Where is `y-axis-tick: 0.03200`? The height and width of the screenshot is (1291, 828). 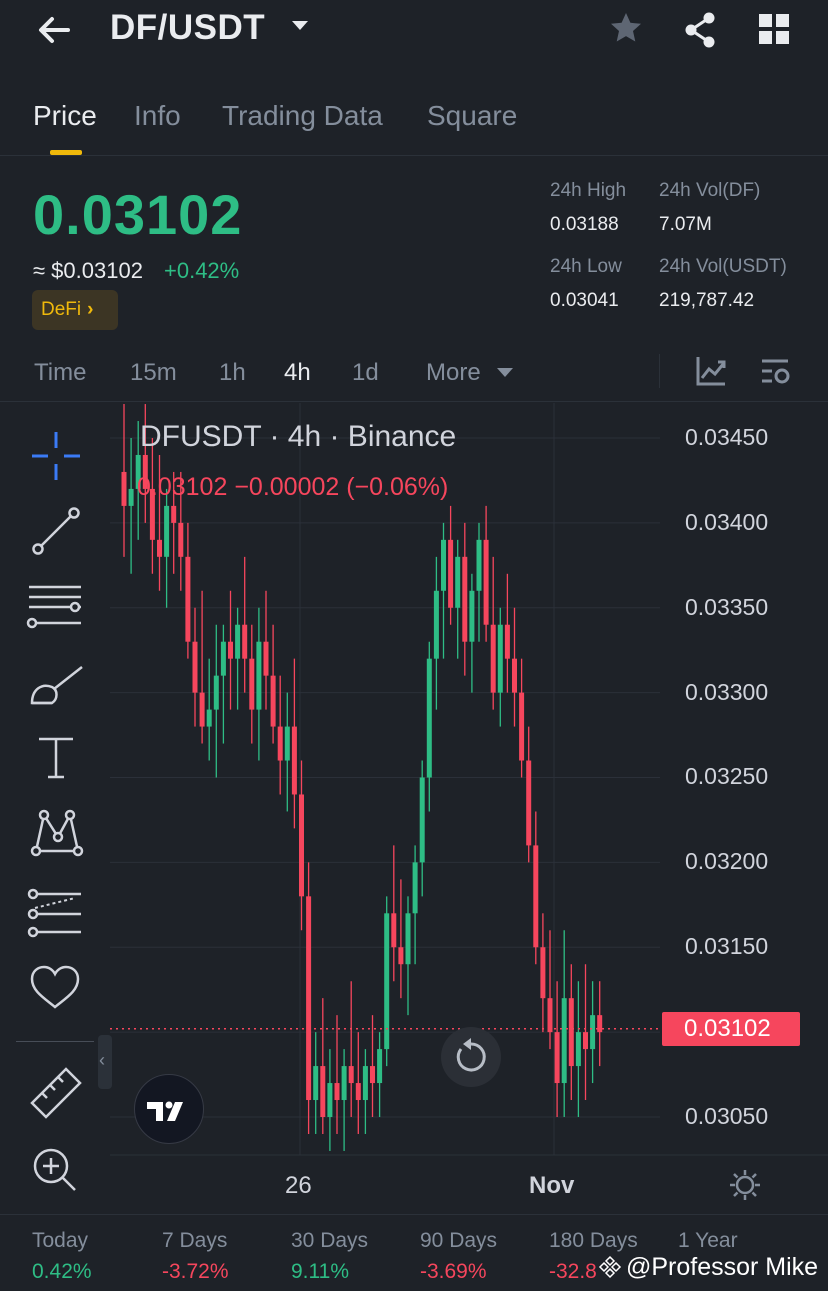 y-axis-tick: 0.03200 is located at coordinates (727, 861).